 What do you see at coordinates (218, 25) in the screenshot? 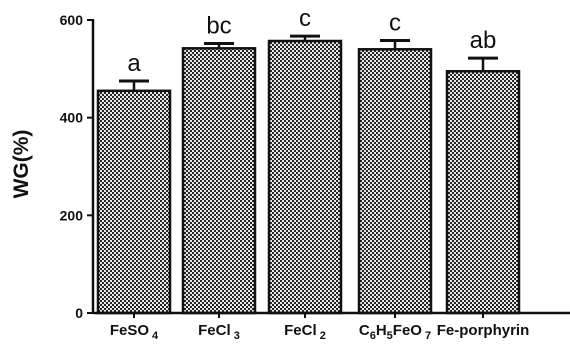
I see `significance-label: bc` at bounding box center [218, 25].